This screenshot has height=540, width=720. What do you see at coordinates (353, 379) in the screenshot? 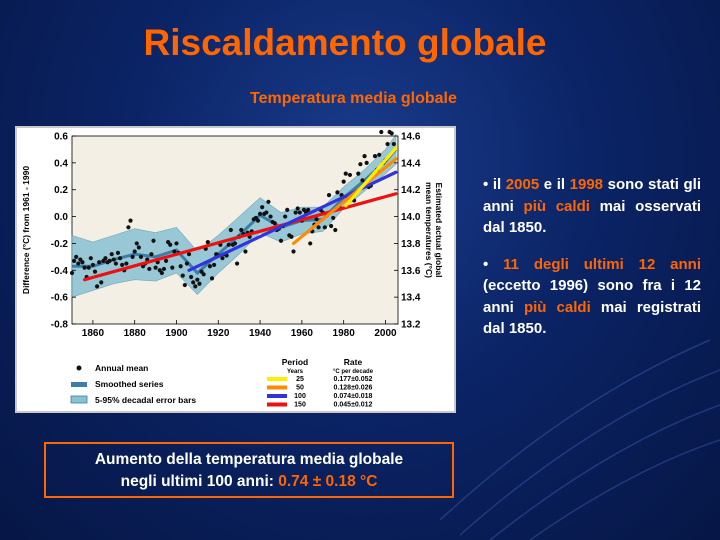
I see `legend-rate-value: 0.177±0.052` at bounding box center [353, 379].